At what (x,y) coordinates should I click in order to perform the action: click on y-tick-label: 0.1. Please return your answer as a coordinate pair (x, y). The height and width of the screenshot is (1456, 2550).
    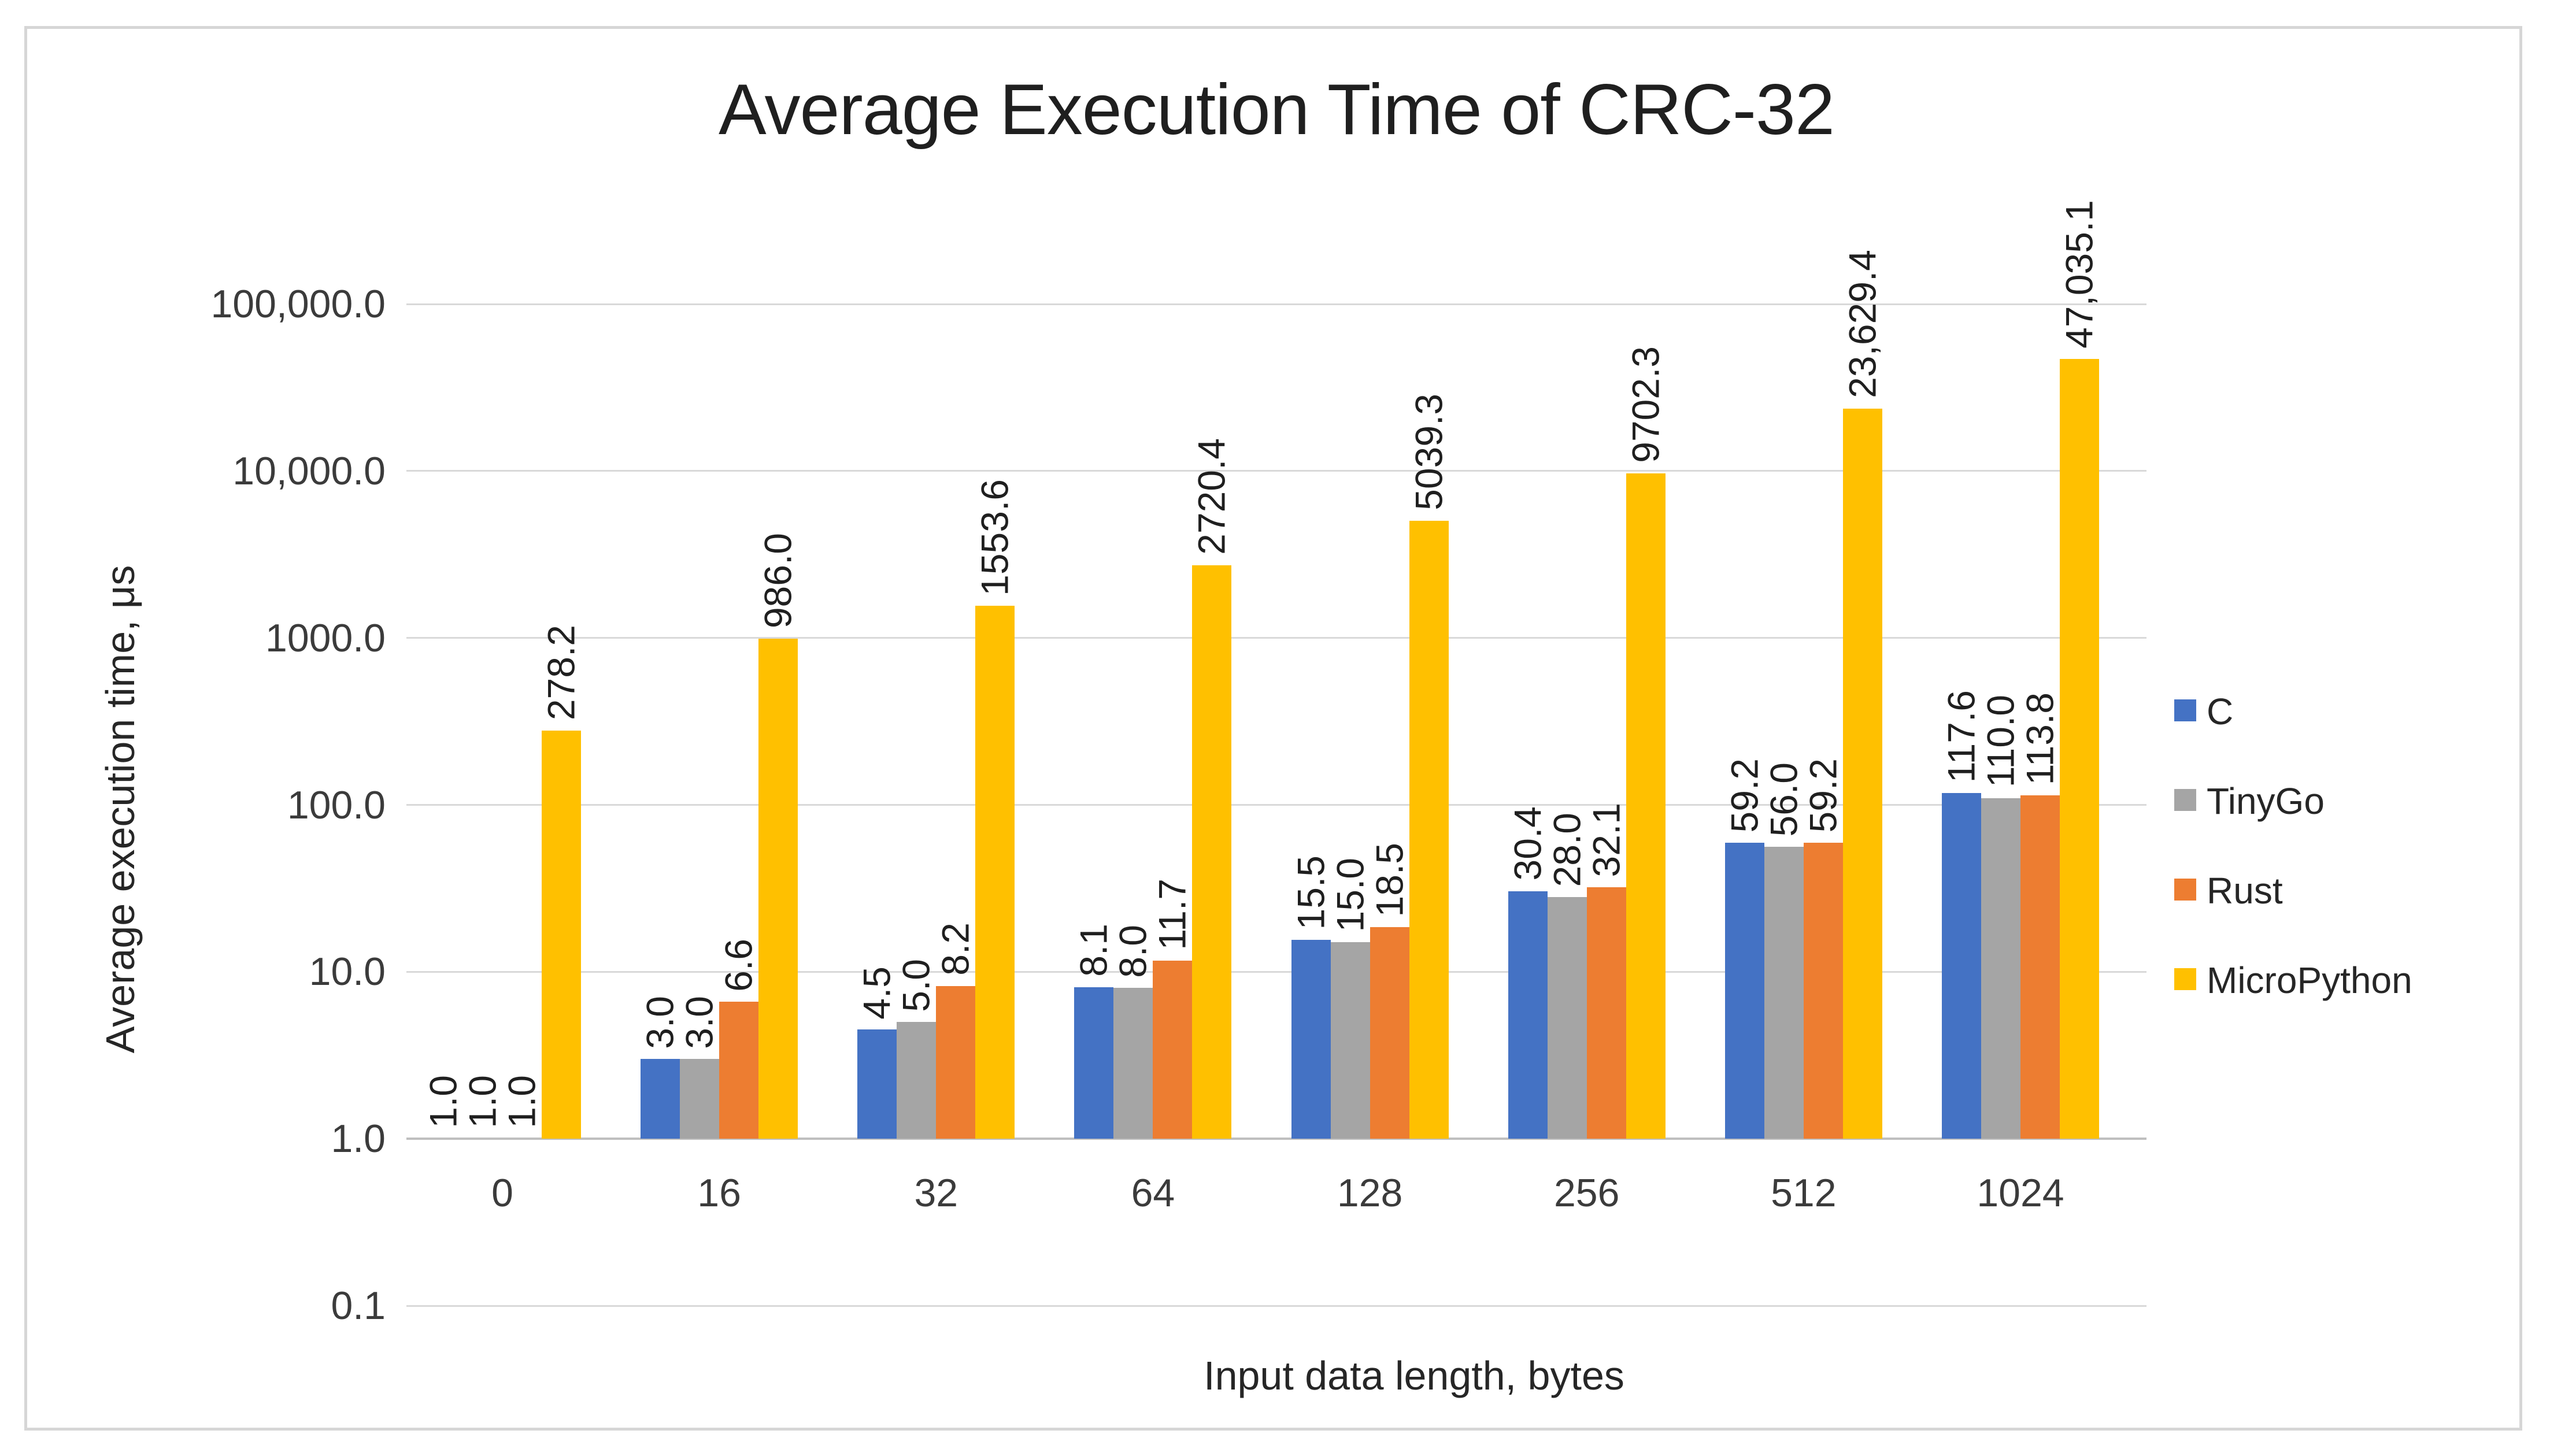
    Looking at the image, I should click on (358, 1306).